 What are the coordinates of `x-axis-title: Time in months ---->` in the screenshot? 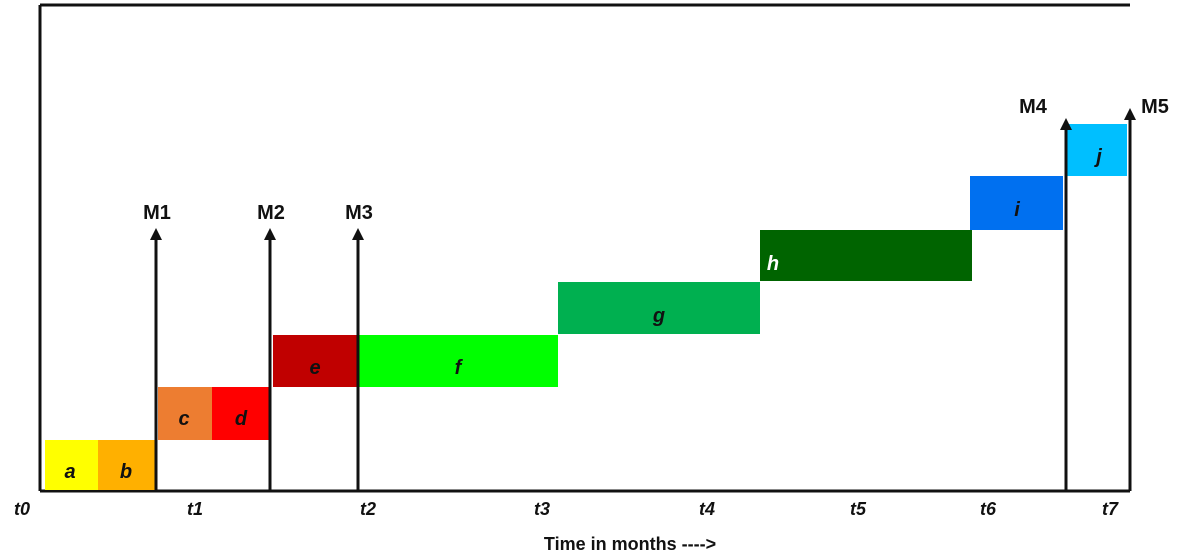 It's located at (630, 544).